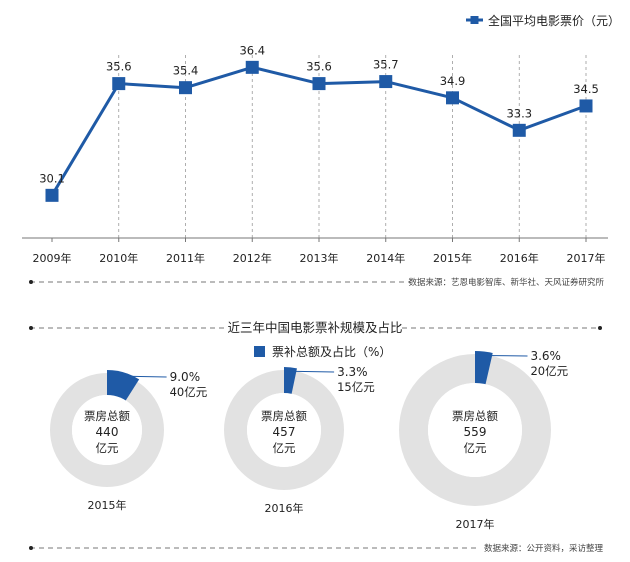 This screenshot has width=630, height=562. Describe the element at coordinates (31, 328) in the screenshot. I see `title-divider-left-dot` at that location.